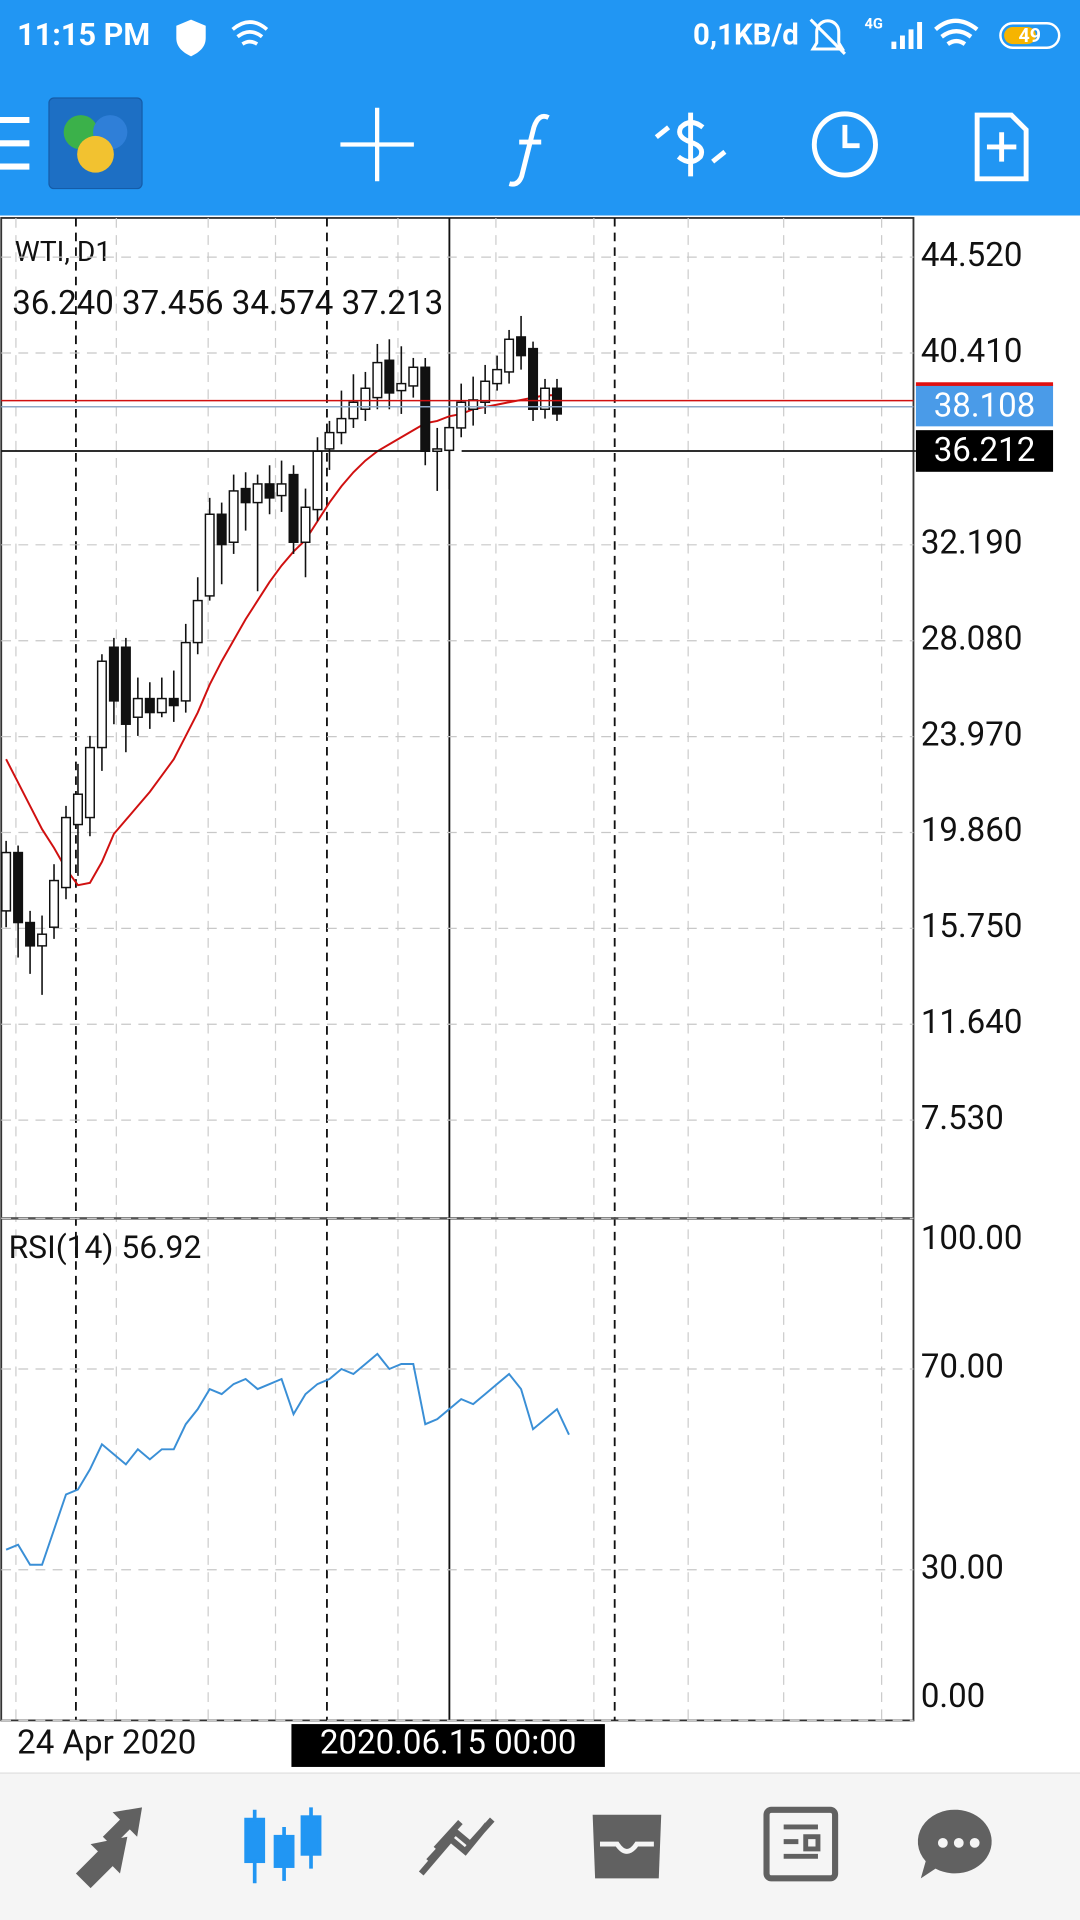  Describe the element at coordinates (393, 303) in the screenshot. I see `close-info: 37.213` at that location.